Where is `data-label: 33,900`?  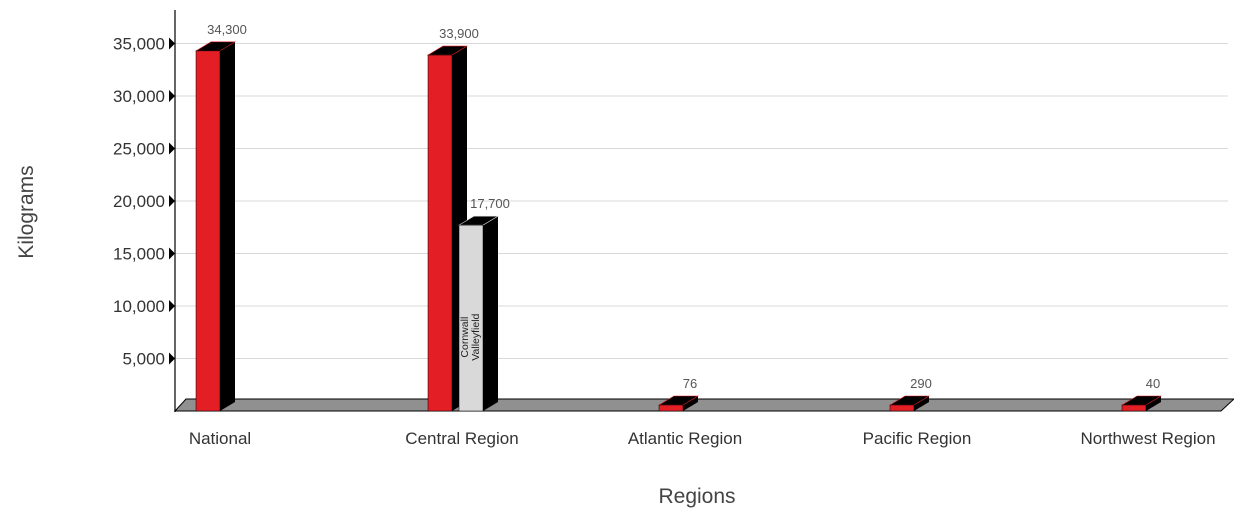
data-label: 33,900 is located at coordinates (459, 33).